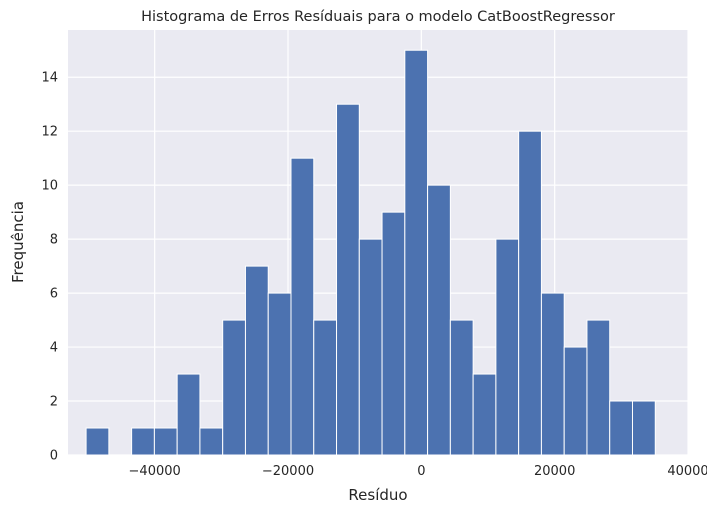 The width and height of the screenshot is (707, 516). What do you see at coordinates (49, 186) in the screenshot?
I see `y-tick-label: 10` at bounding box center [49, 186].